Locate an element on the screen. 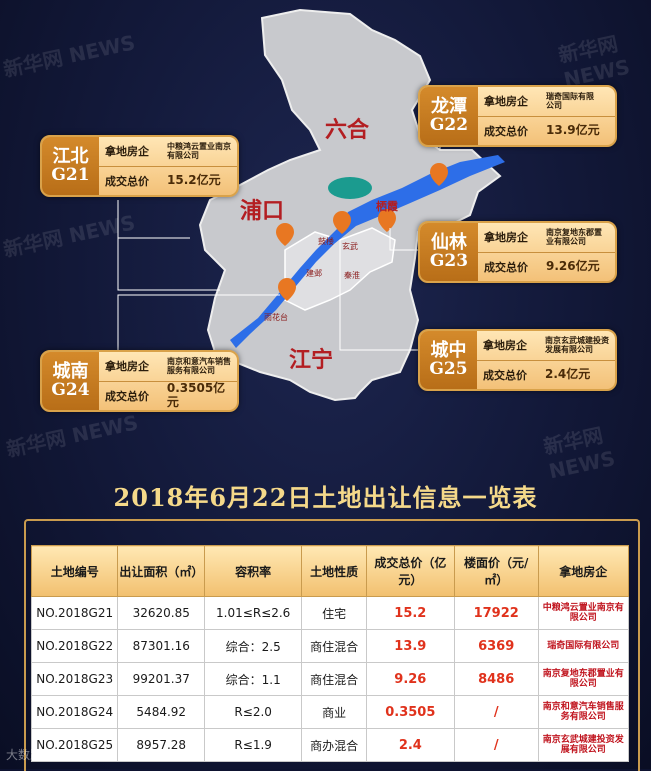  cell-area: 5484.92 is located at coordinates (161, 712).